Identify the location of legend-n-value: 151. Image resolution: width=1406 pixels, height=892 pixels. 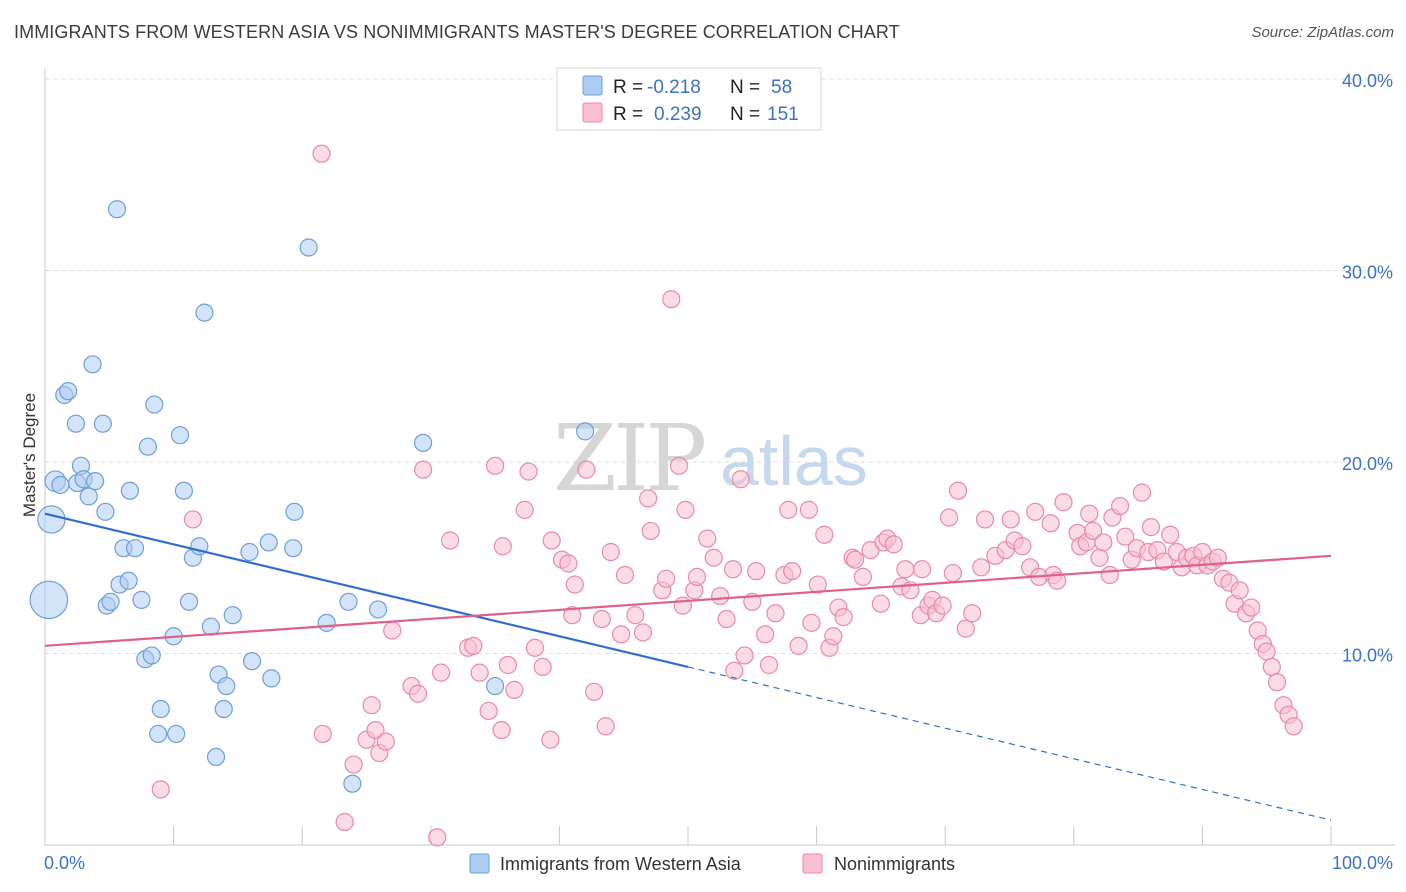
(783, 114).